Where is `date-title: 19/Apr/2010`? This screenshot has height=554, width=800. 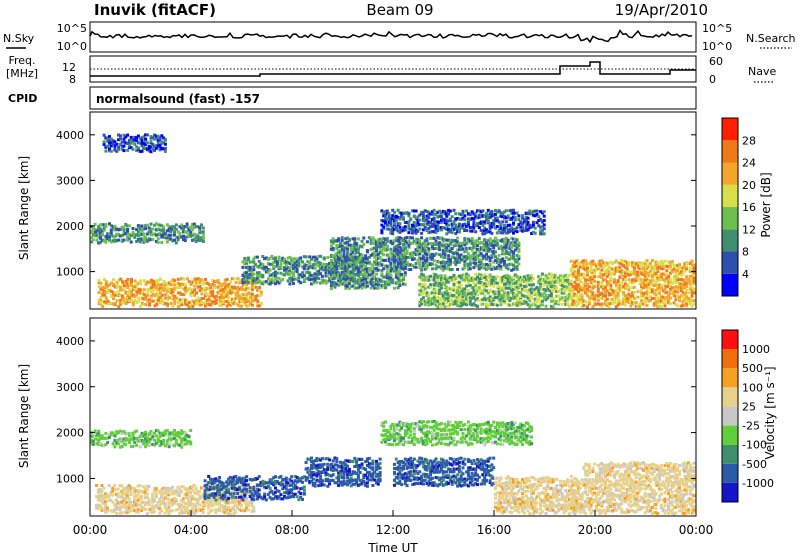
date-title: 19/Apr/2010 is located at coordinates (661, 10).